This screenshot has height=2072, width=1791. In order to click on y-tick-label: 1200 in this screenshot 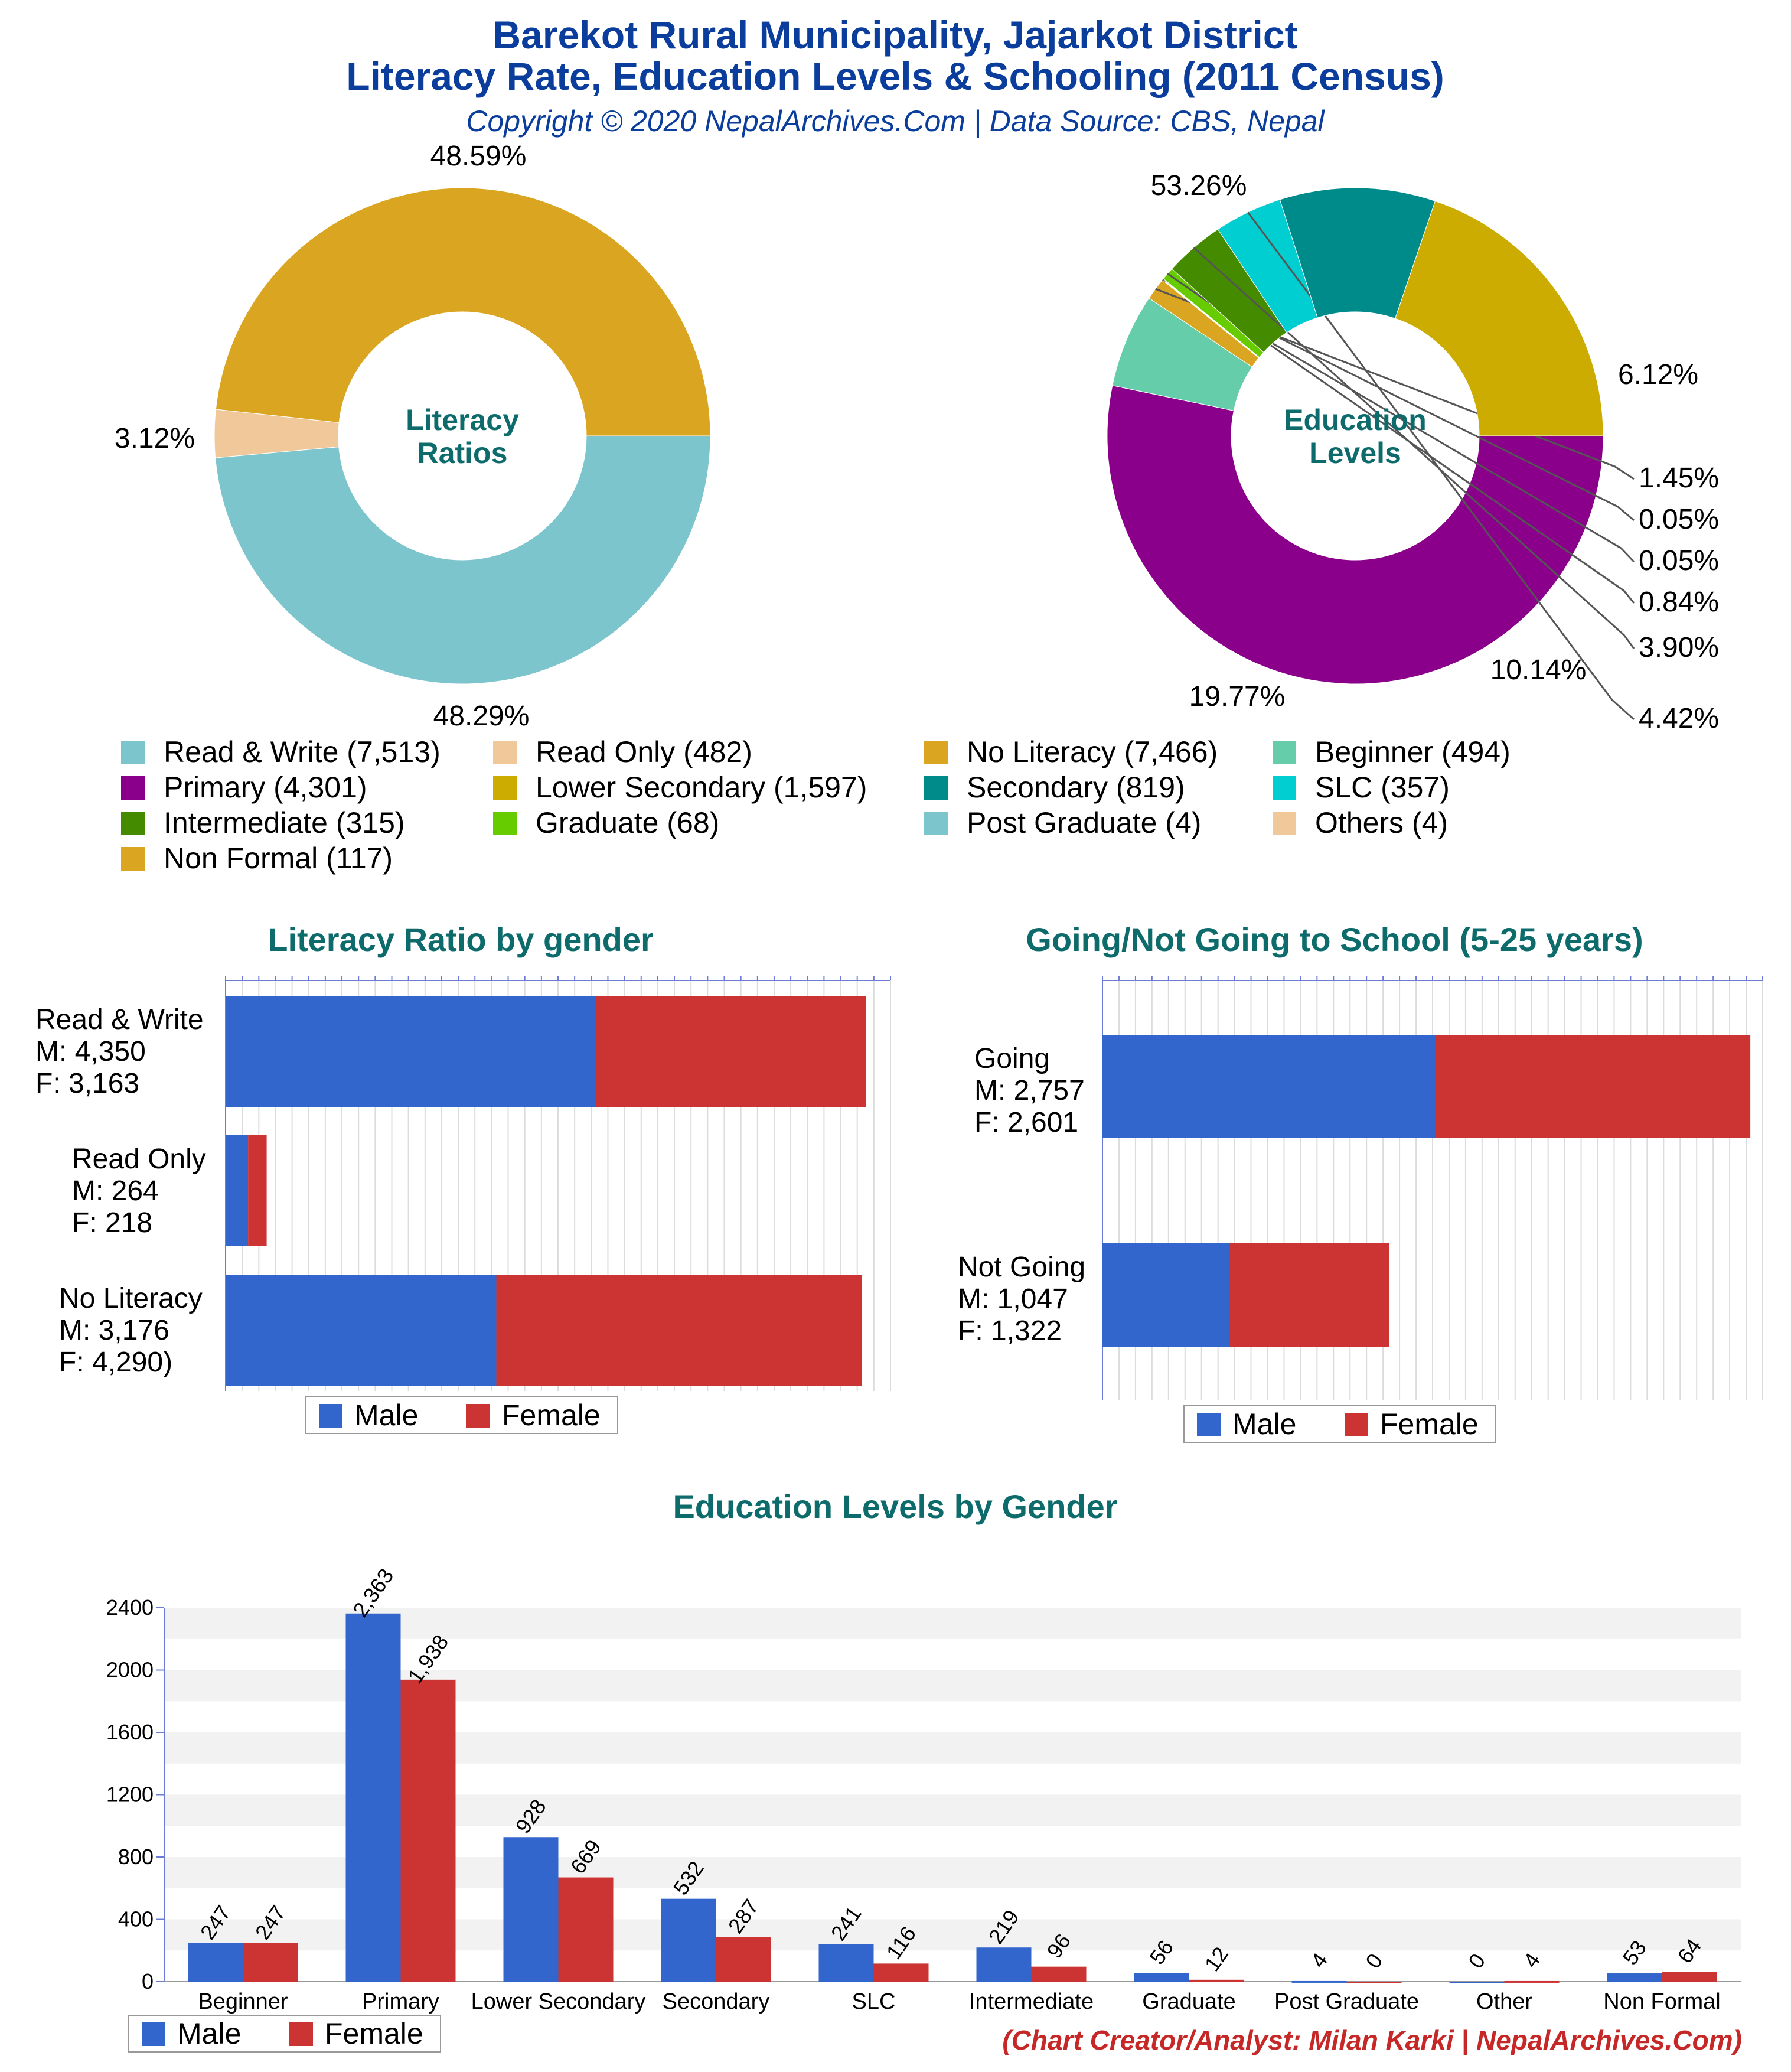, I will do `click(130, 1795)`.